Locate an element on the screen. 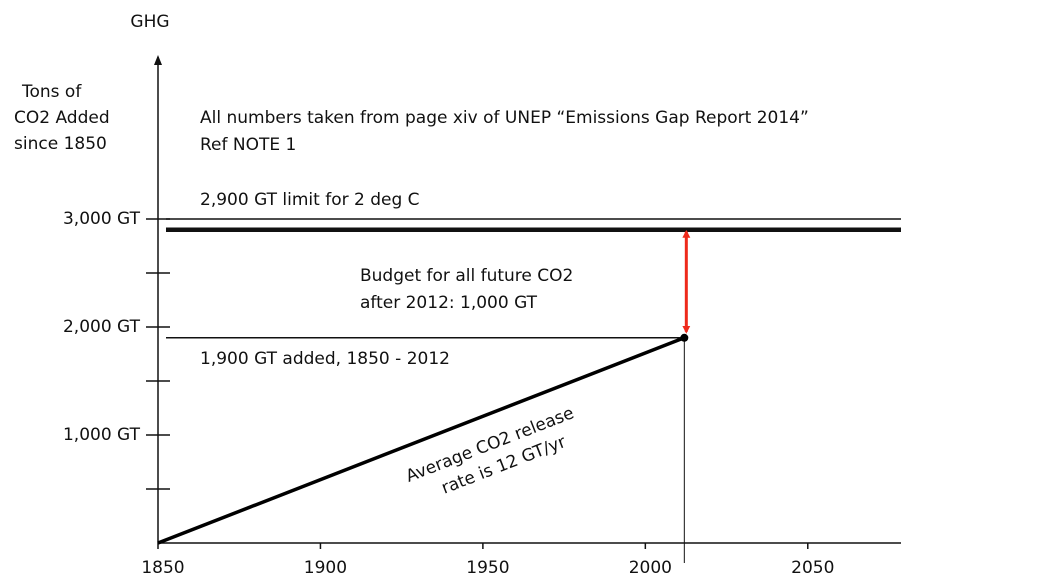 This screenshot has width=1047, height=580. budget-label: Budget for all future CO2 is located at coordinates (466, 276).